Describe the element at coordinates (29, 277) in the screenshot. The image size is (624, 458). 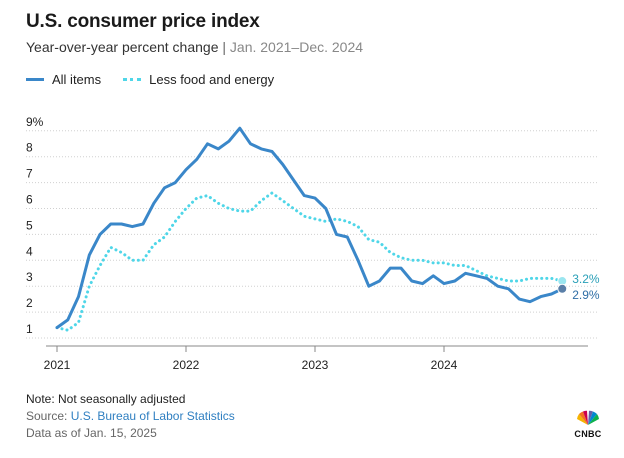
I see `y-tick-label: 3` at that location.